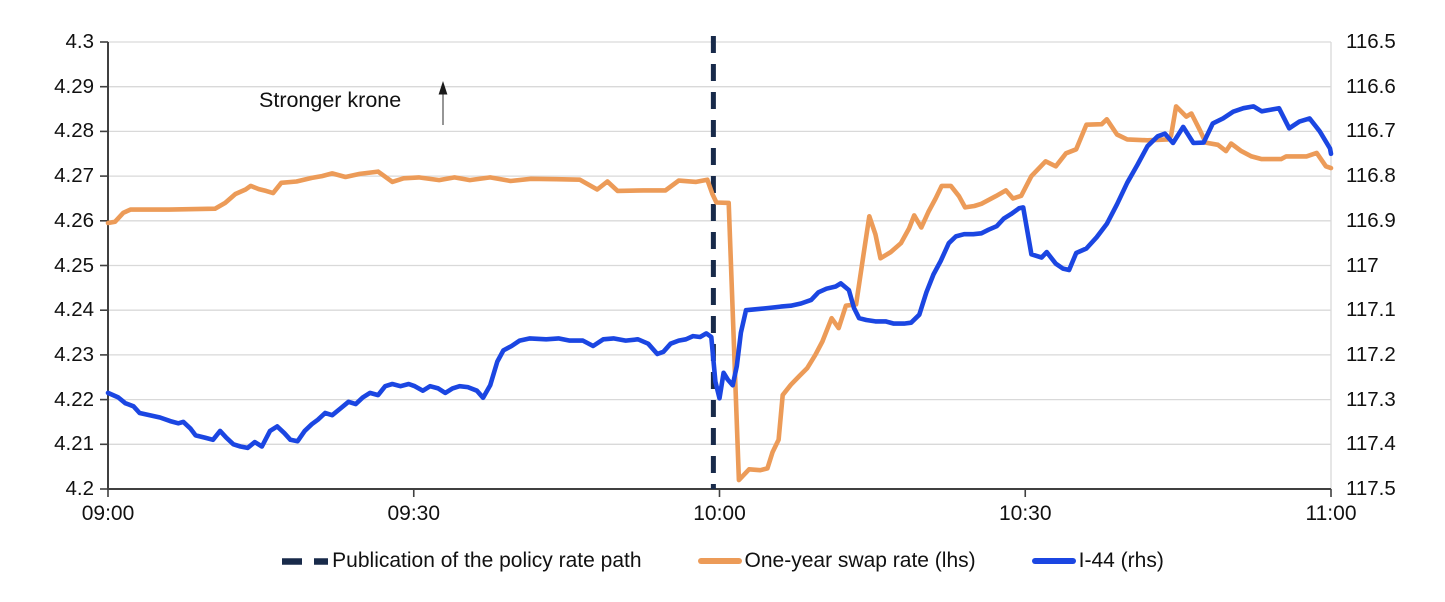  I want to click on dashed-line-swatch, so click(305, 561).